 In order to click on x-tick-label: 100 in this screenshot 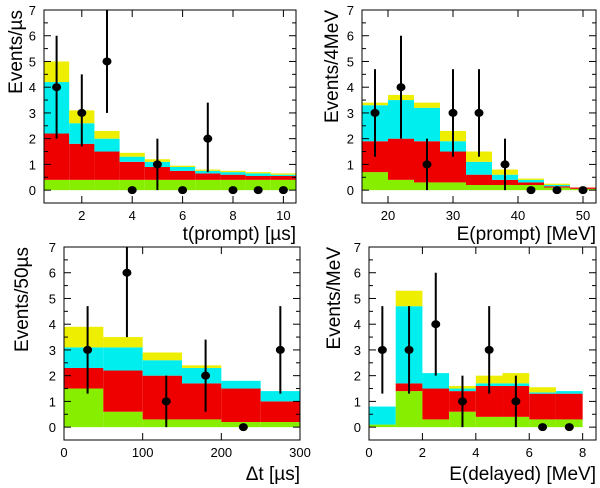, I will do `click(143, 452)`.